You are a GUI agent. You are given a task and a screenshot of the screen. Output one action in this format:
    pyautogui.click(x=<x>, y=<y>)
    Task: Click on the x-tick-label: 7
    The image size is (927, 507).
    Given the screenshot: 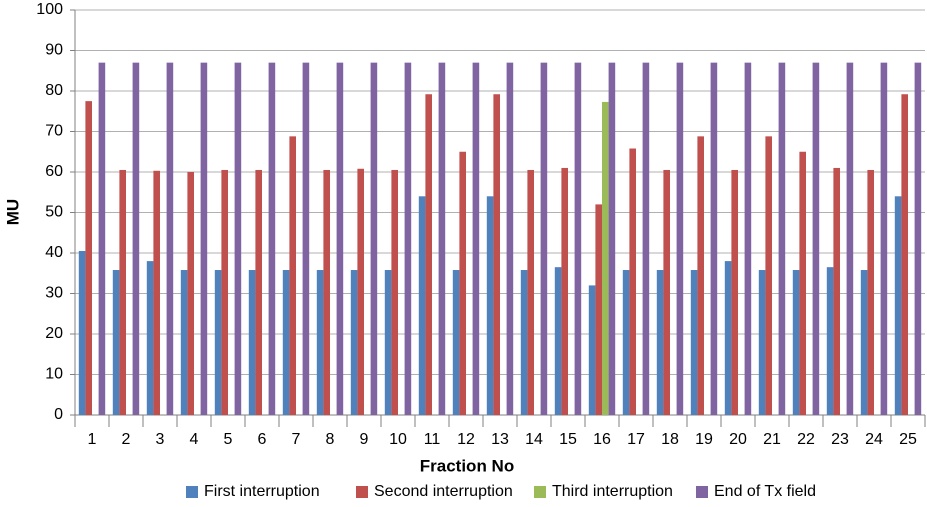 What is the action you would take?
    pyautogui.click(x=296, y=439)
    